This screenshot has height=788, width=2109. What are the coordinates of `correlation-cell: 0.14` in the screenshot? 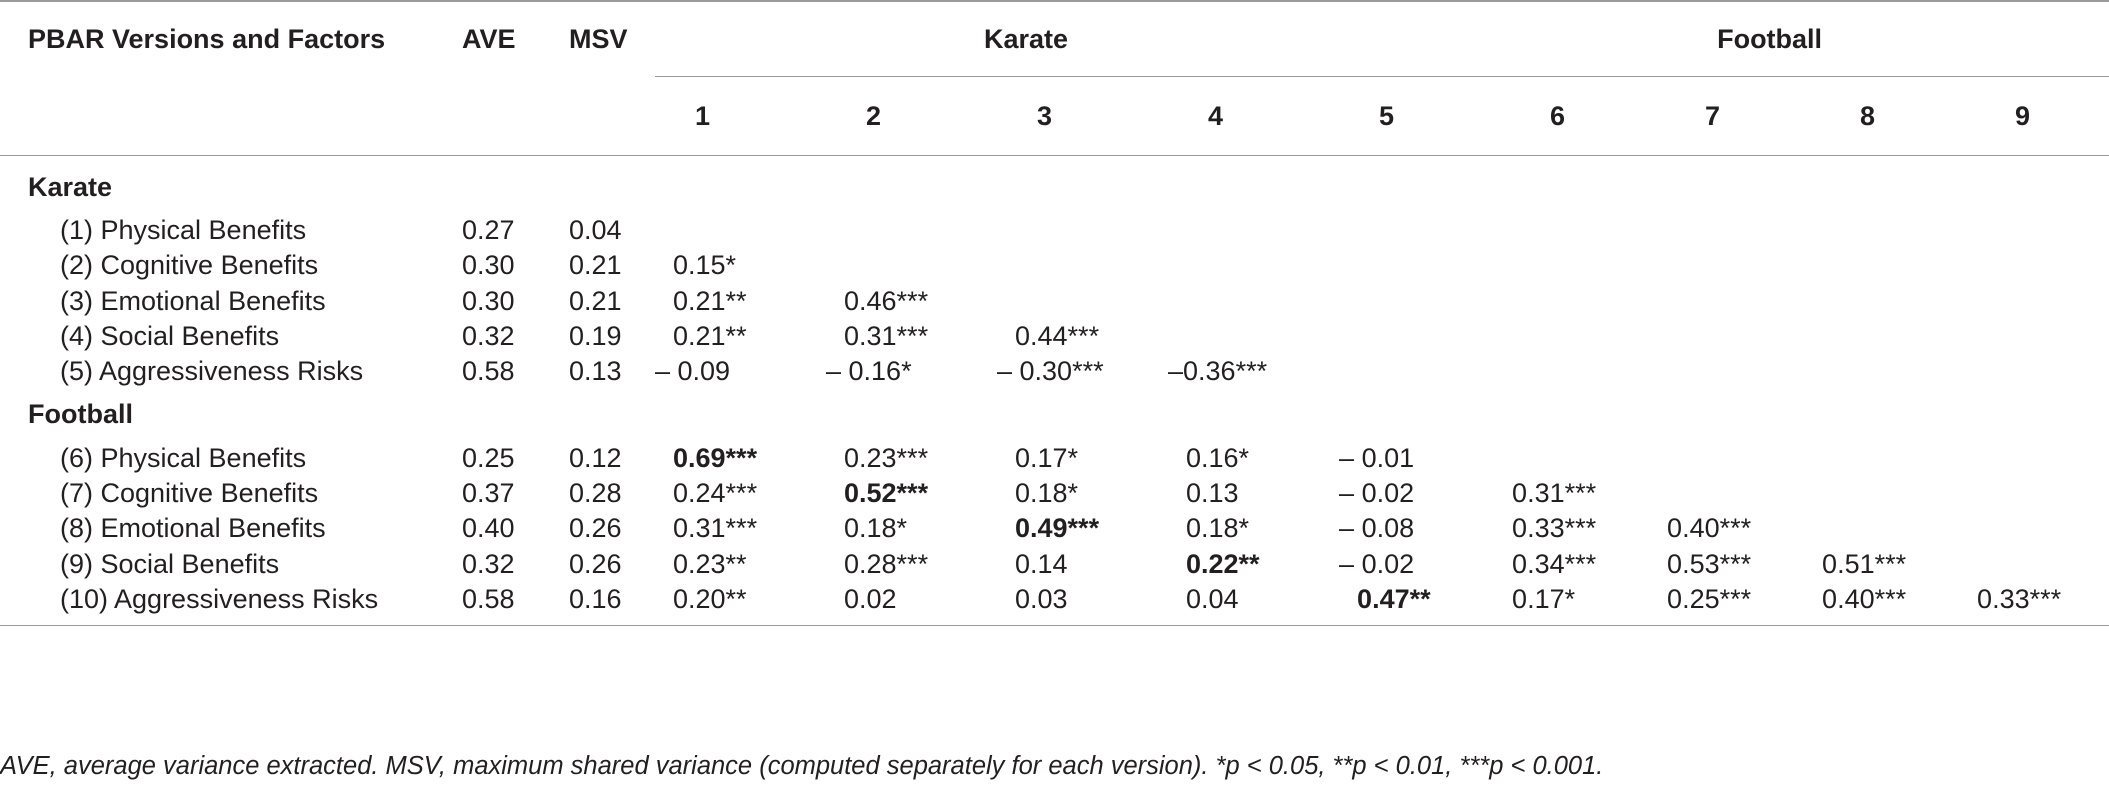 It's located at (1041, 563).